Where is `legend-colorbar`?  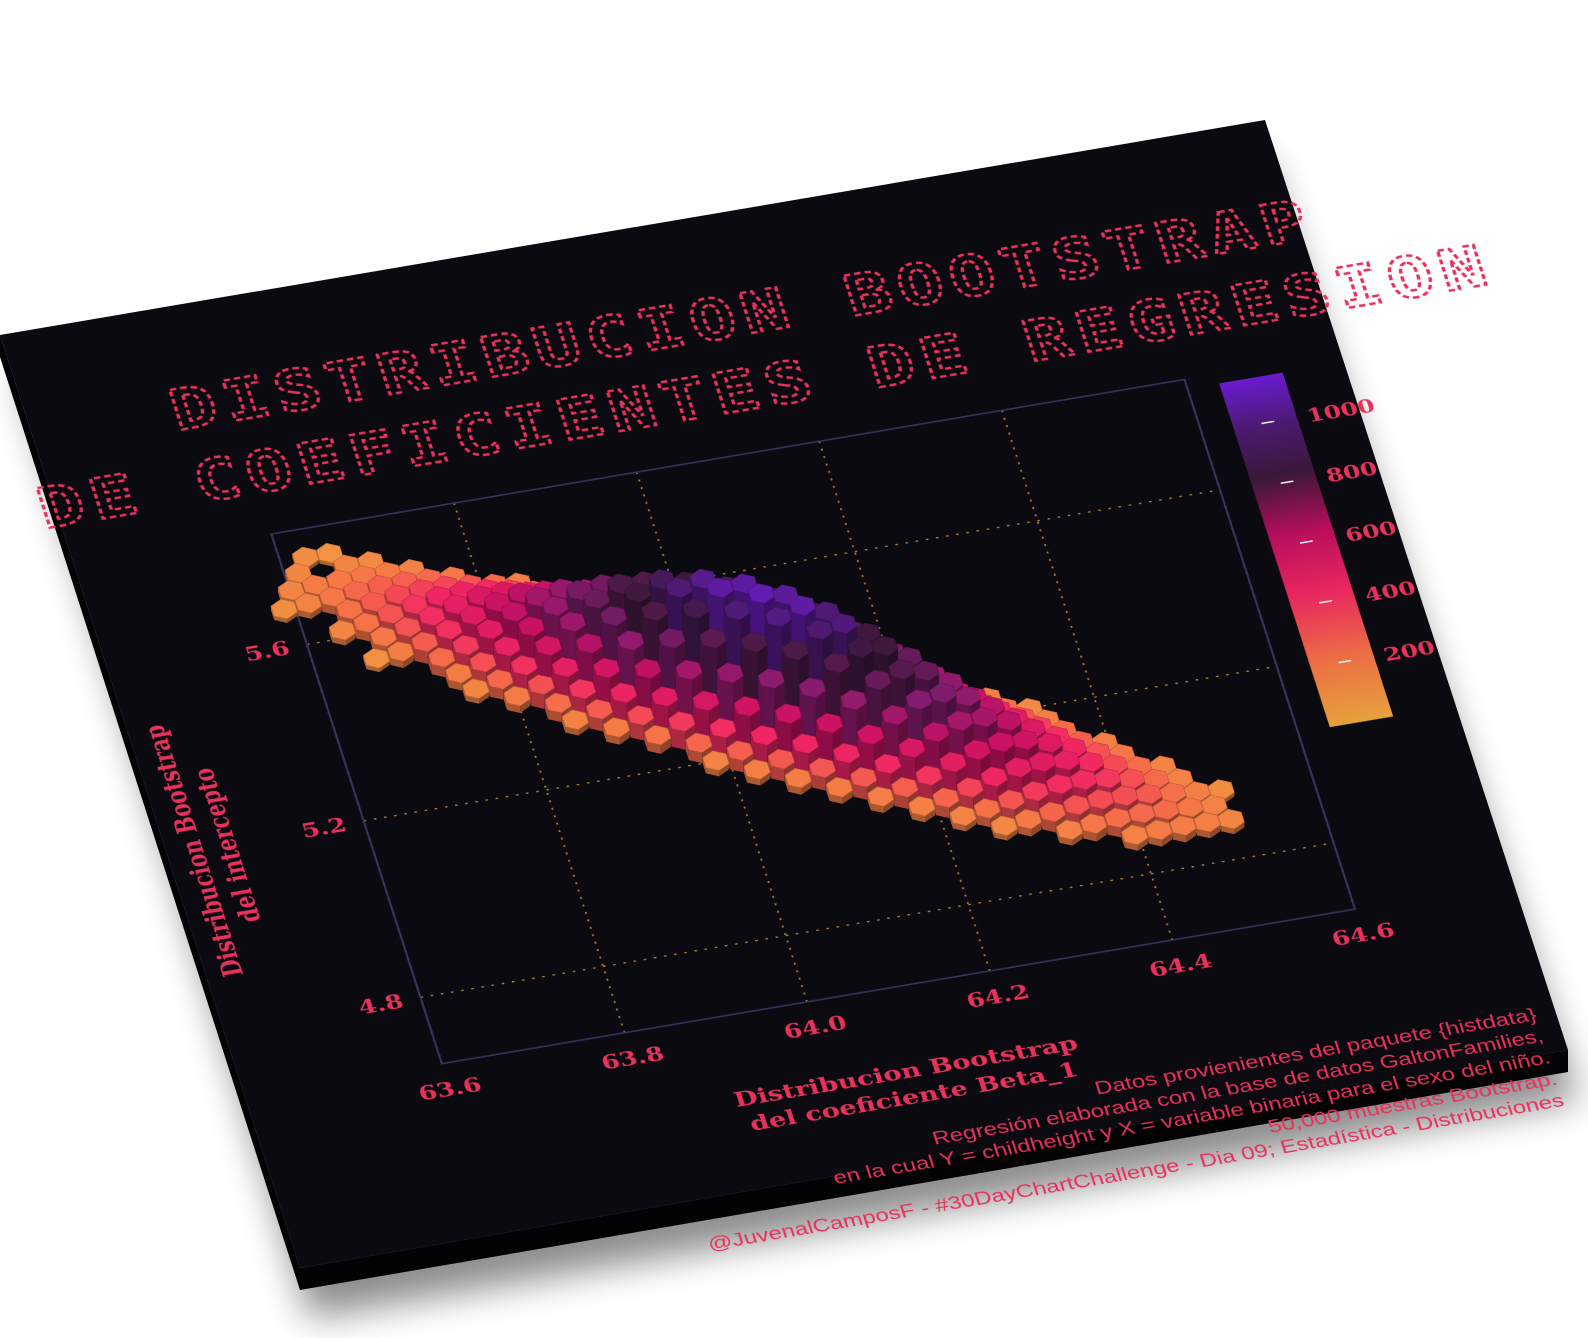 legend-colorbar is located at coordinates (1306, 550).